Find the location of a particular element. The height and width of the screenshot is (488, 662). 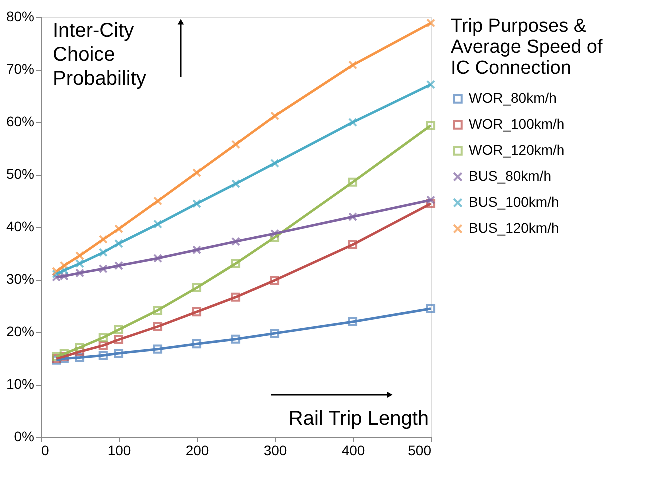

y-tick-label: 10% is located at coordinates (20, 384).